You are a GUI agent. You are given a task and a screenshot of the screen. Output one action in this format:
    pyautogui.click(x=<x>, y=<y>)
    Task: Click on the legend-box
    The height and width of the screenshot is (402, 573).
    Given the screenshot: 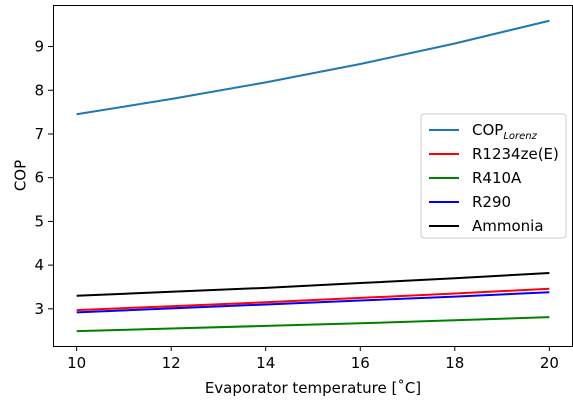 What is the action you would take?
    pyautogui.click(x=493, y=176)
    